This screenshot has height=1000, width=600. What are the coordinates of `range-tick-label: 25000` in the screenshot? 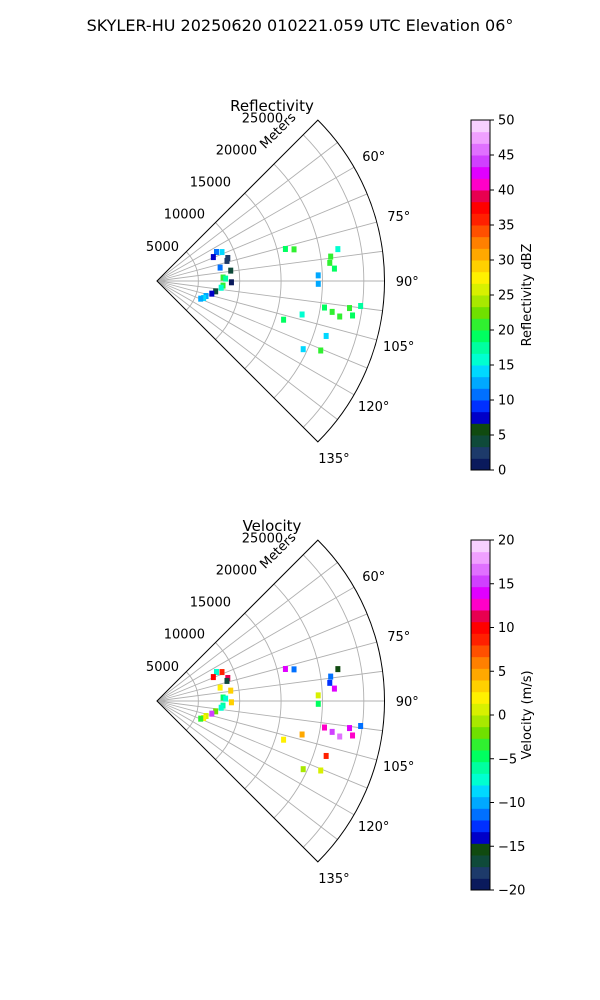 It's located at (262, 538).